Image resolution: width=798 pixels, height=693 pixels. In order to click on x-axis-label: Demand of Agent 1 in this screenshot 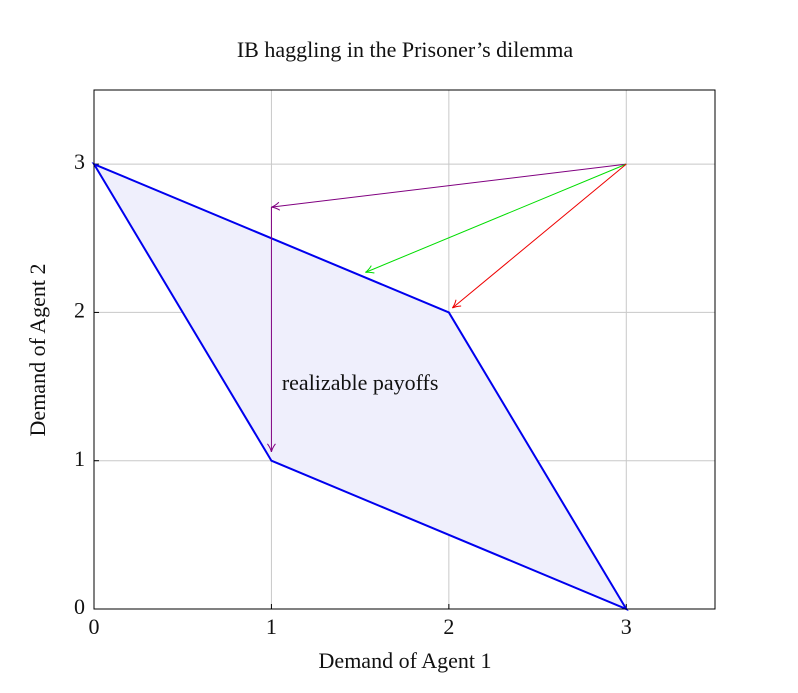, I will do `click(405, 660)`.